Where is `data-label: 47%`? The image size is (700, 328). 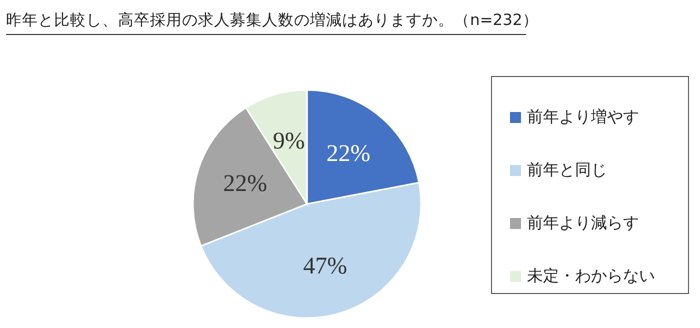 data-label: 47% is located at coordinates (325, 266).